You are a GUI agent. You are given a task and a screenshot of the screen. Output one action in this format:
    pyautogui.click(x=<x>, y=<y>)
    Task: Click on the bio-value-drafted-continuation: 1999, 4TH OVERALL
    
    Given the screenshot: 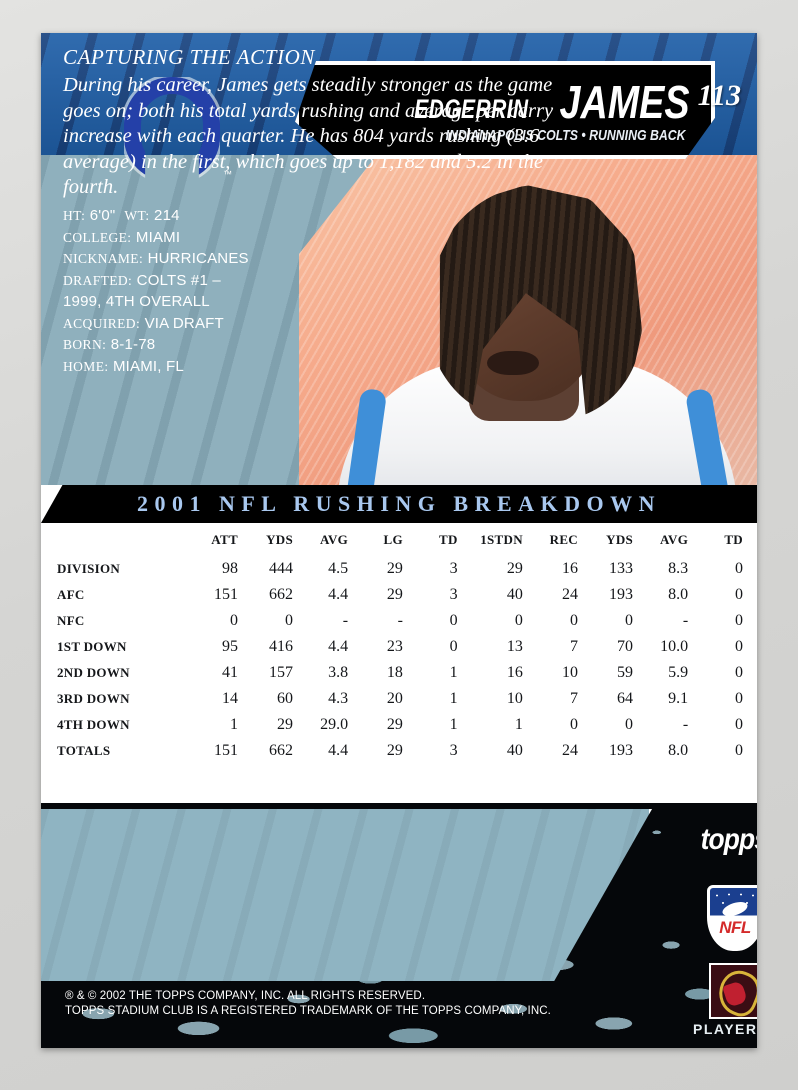 What is the action you would take?
    pyautogui.click(x=136, y=301)
    